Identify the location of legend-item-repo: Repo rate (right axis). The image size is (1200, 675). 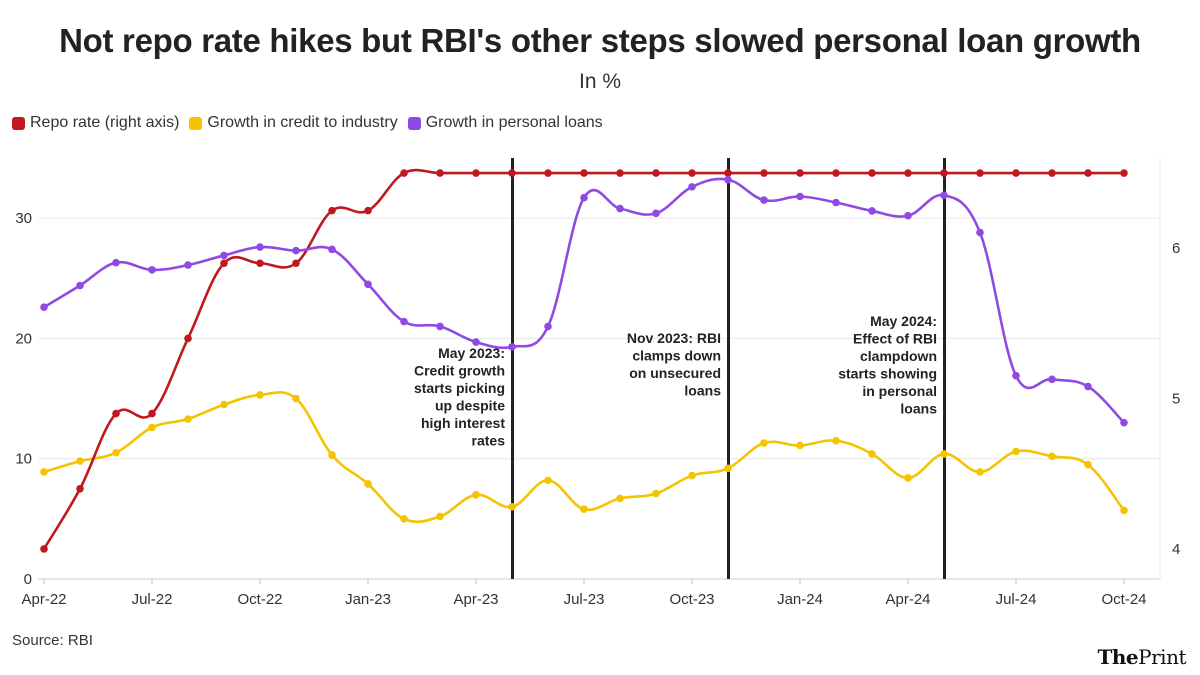
(95, 123).